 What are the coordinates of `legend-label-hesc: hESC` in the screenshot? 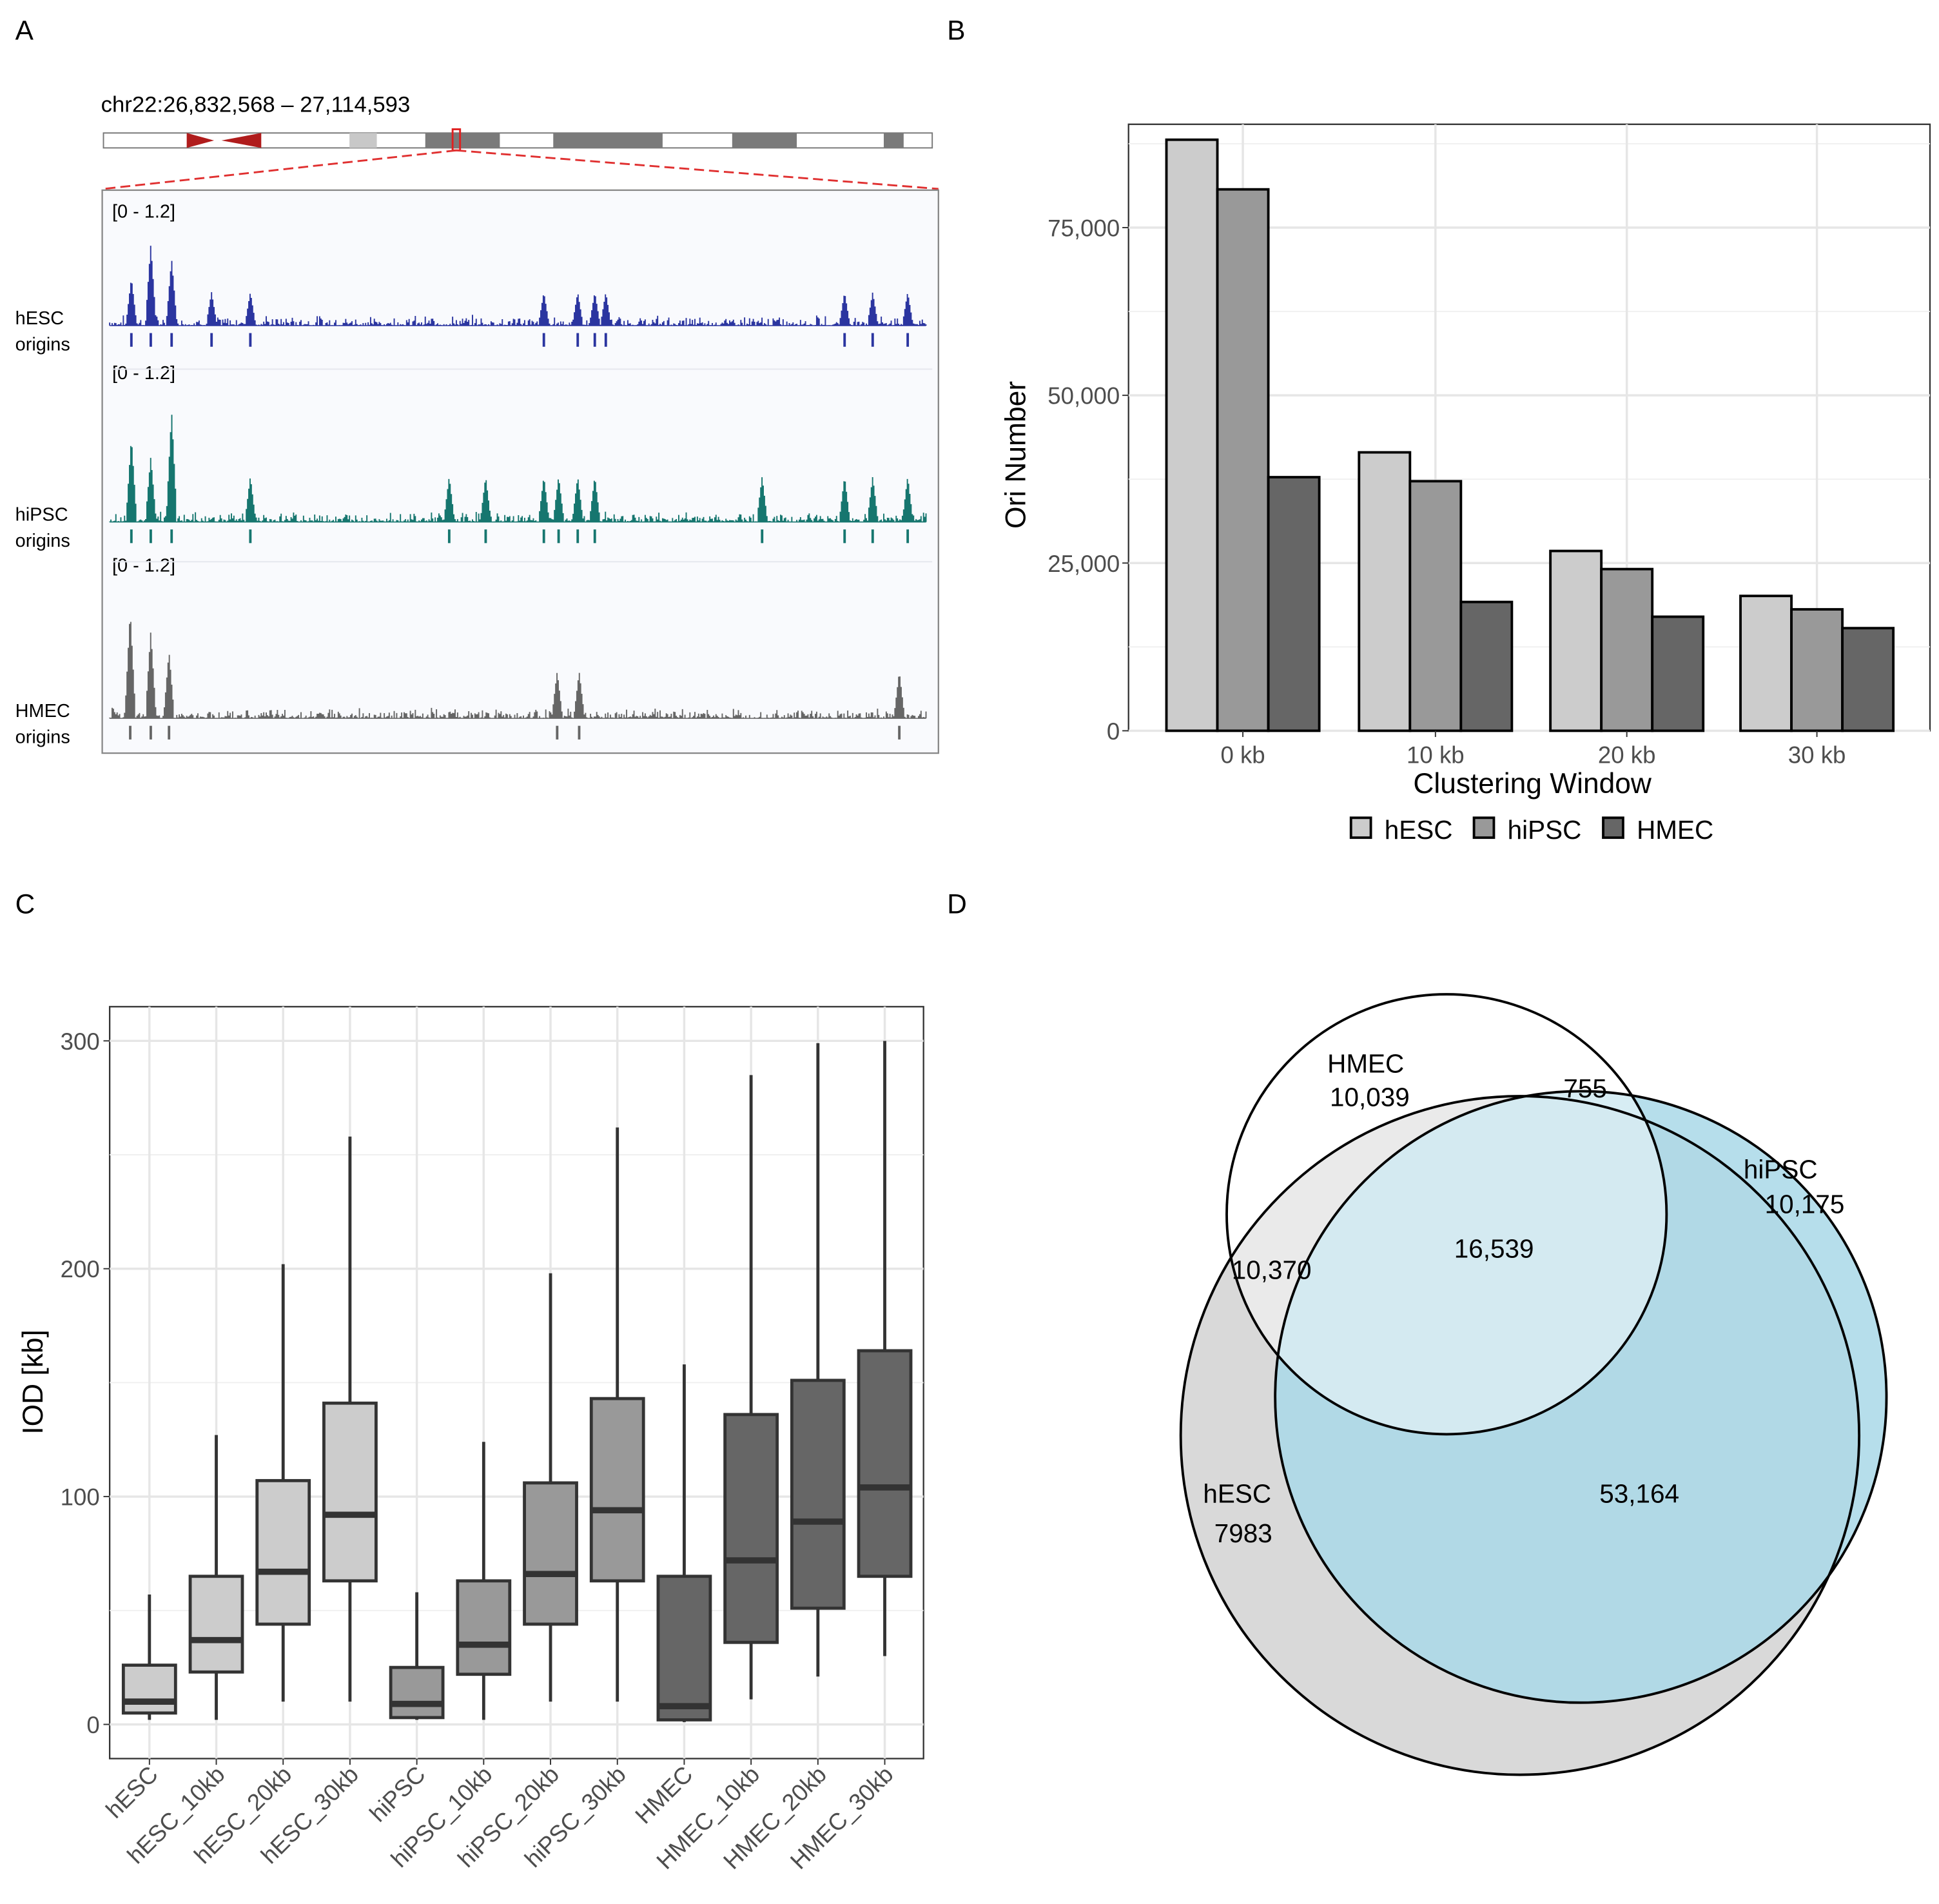 It's located at (1419, 830).